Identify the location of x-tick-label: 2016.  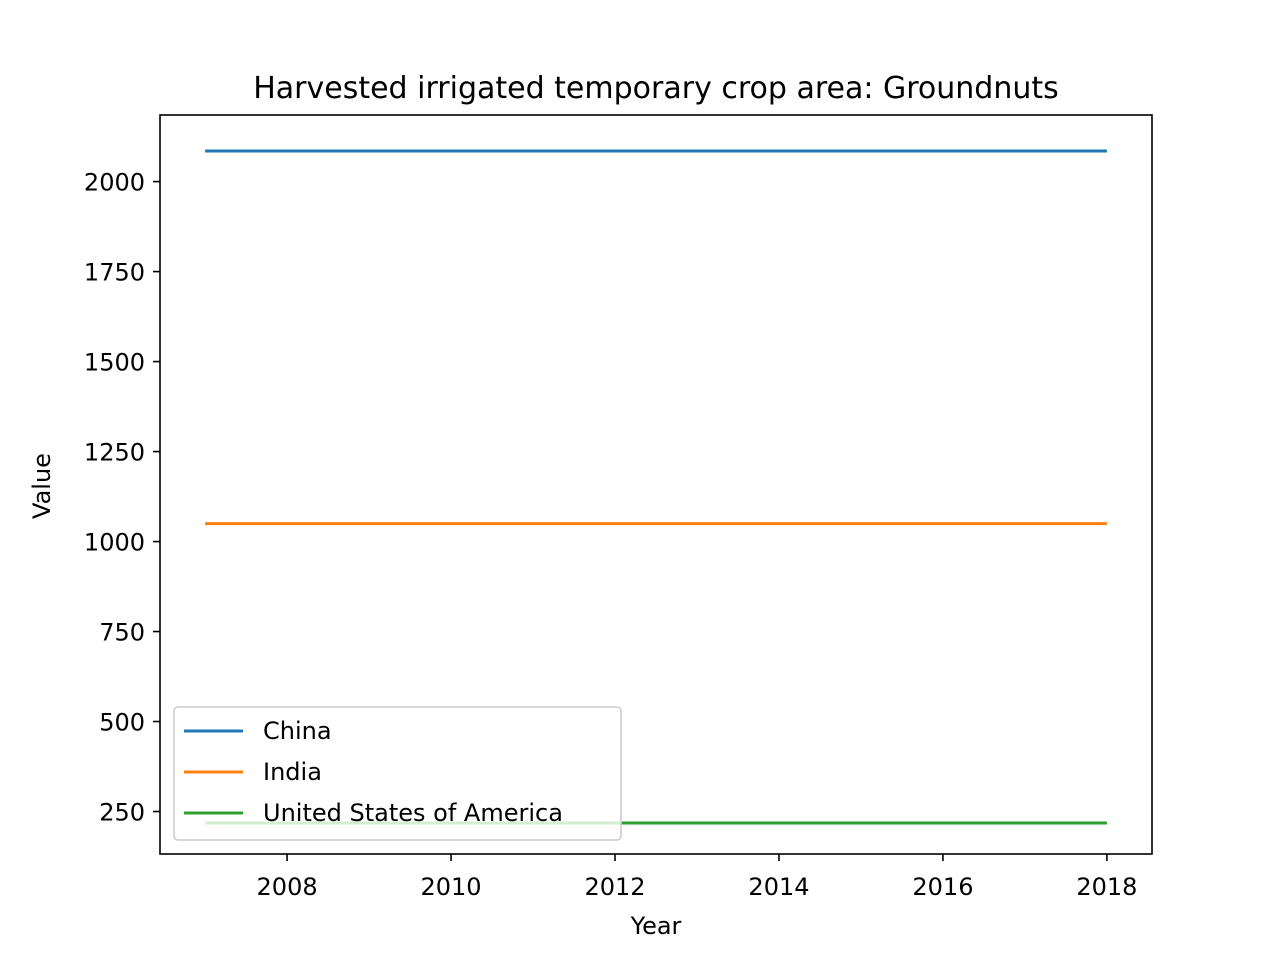
(942, 887).